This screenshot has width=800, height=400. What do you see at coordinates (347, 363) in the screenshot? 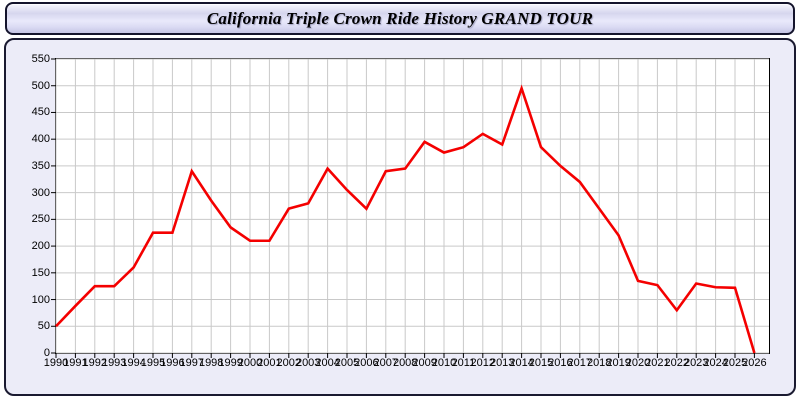
I see `x-tick-label: 2005` at bounding box center [347, 363].